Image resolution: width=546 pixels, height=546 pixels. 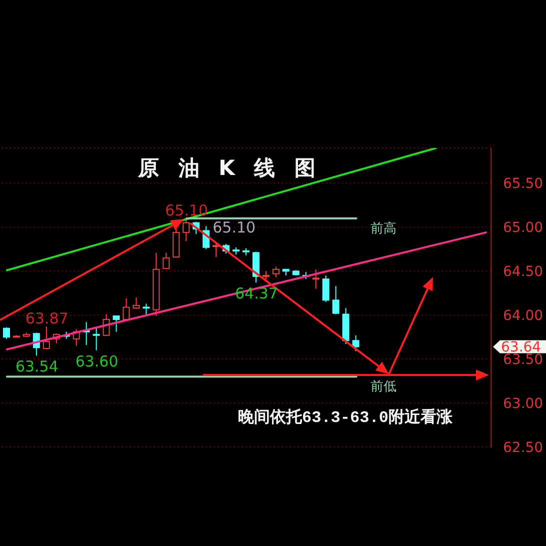 I want to click on annotation: 63.60, so click(x=96, y=361).